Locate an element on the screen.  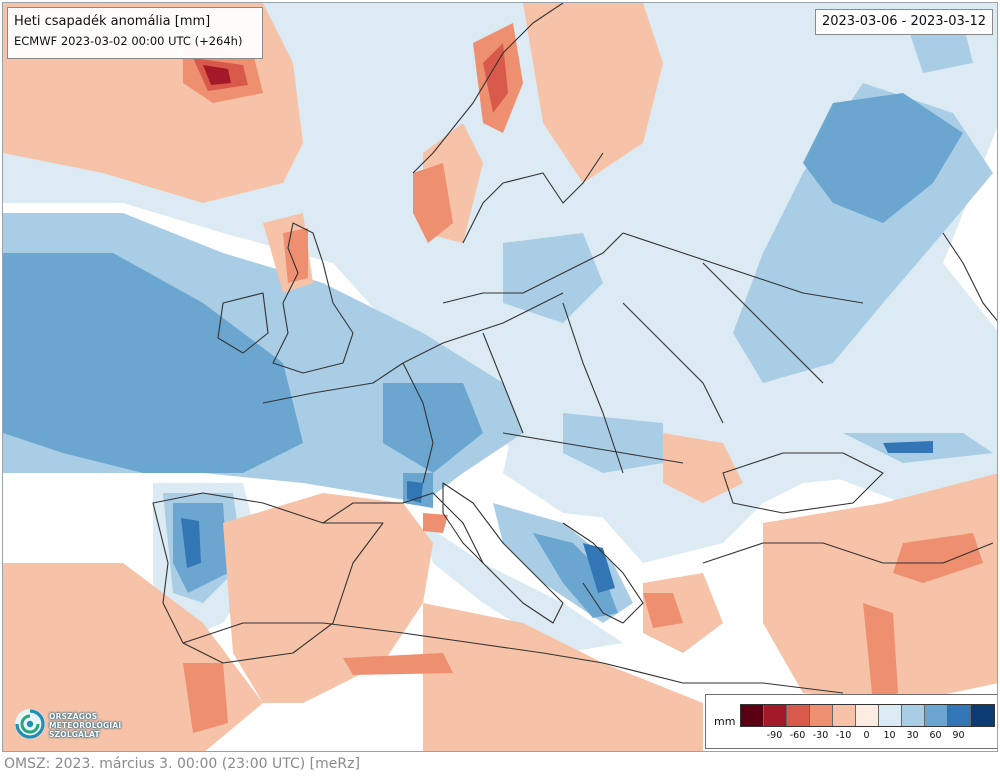
legend-swatches is located at coordinates (867, 715).